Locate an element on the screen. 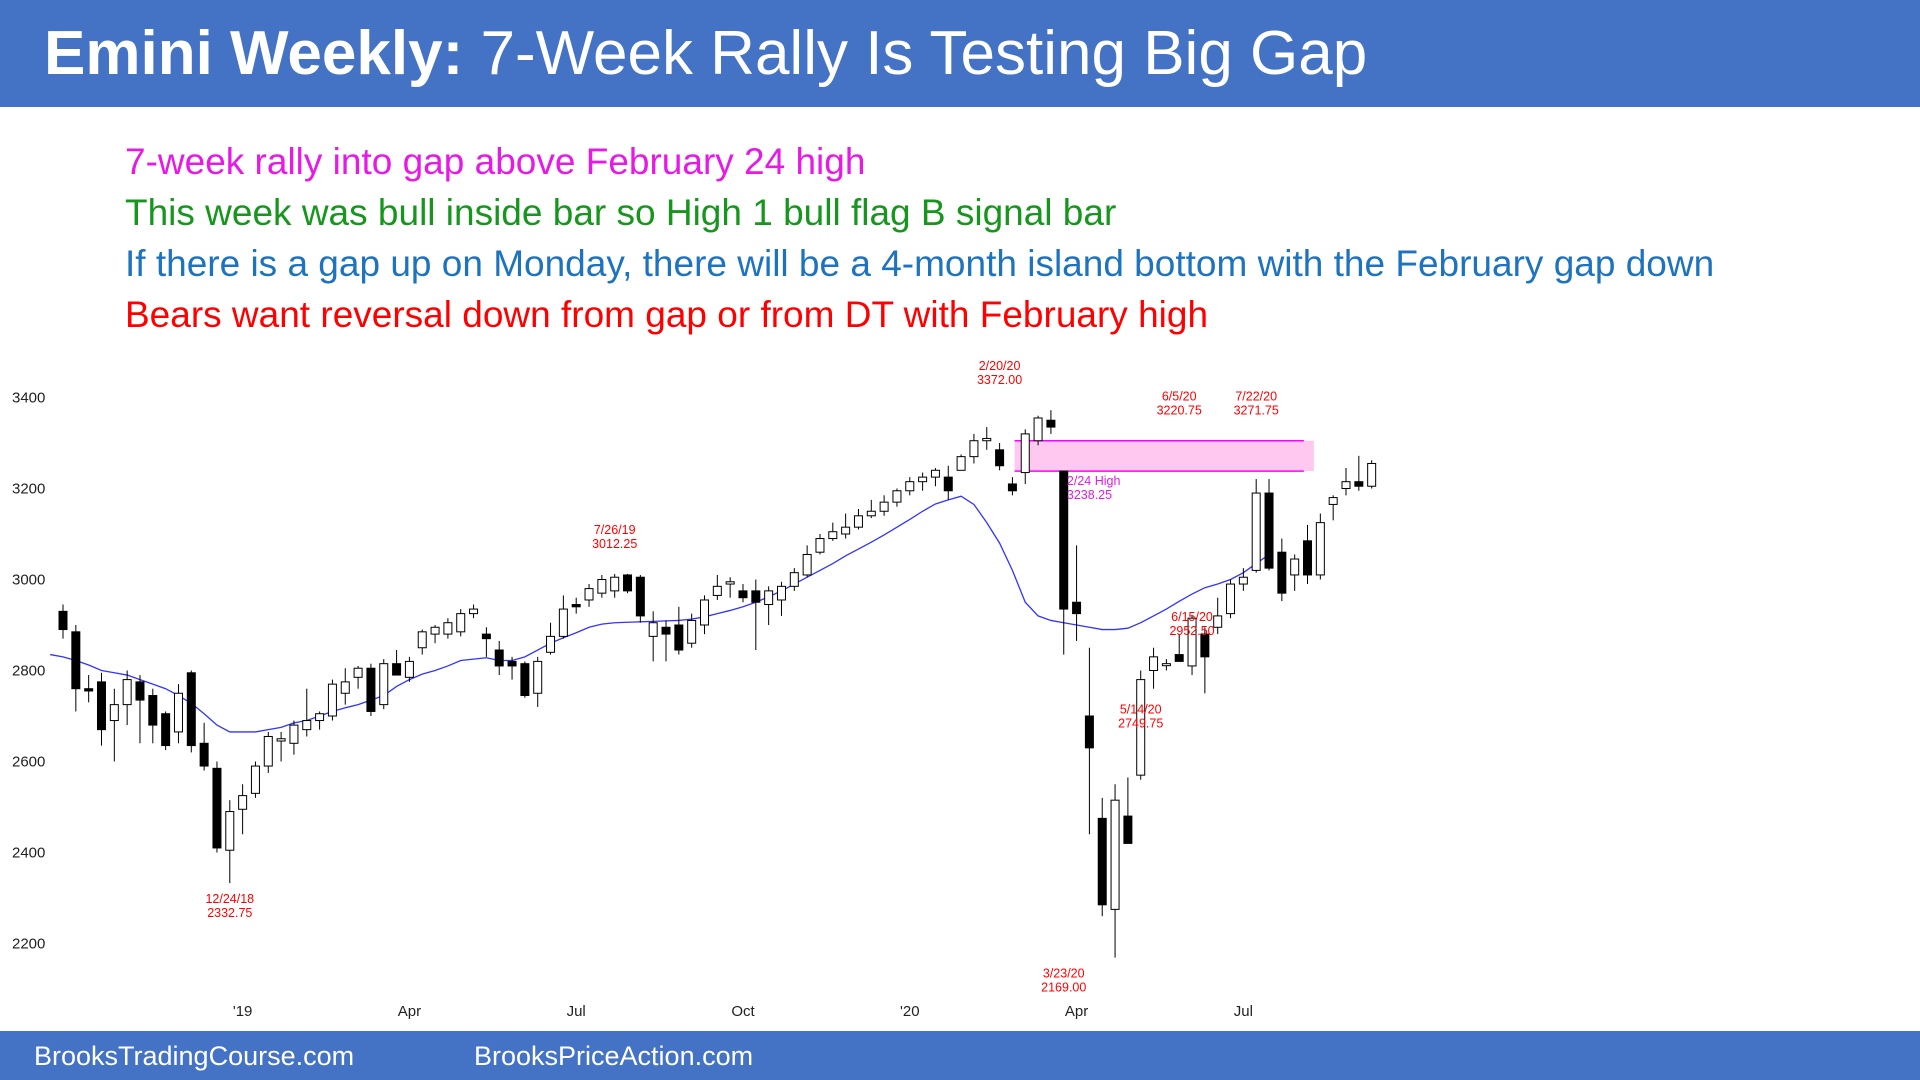 The width and height of the screenshot is (1920, 1080). x-tick-label: Oct is located at coordinates (743, 1011).